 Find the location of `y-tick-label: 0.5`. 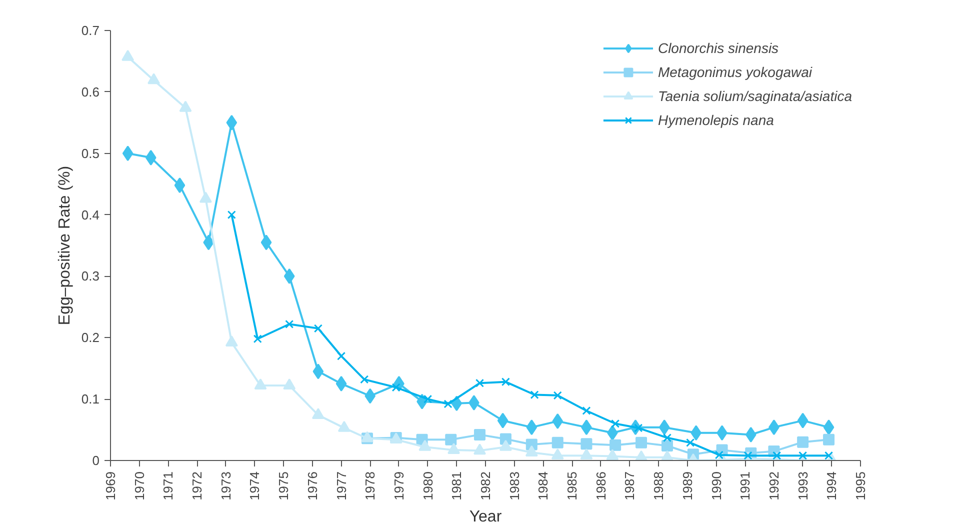

y-tick-label: 0.5 is located at coordinates (90, 153).